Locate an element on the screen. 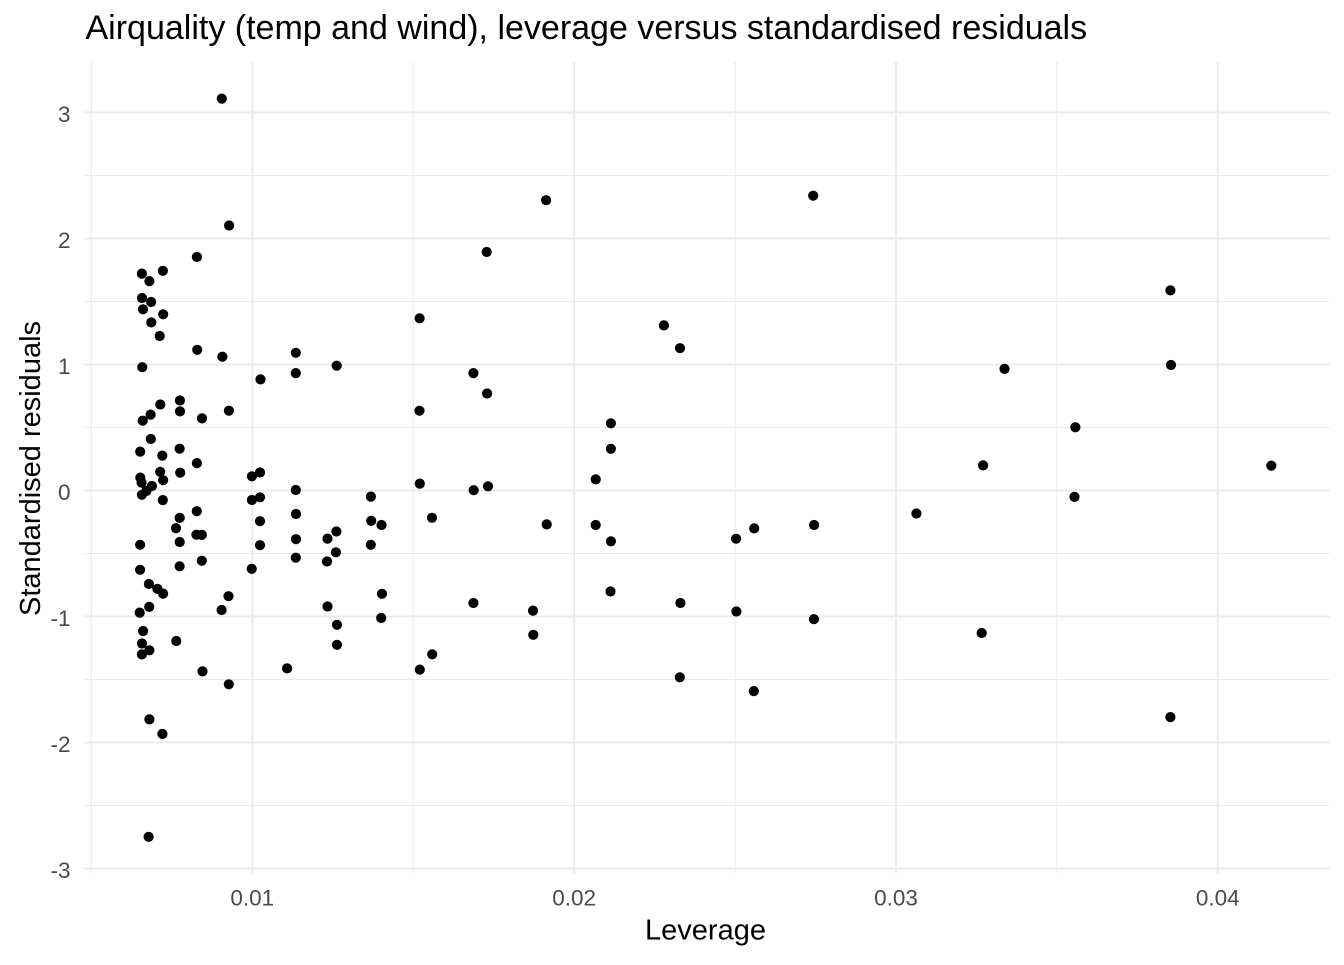  svg-text: -2 is located at coordinates (60, 744).